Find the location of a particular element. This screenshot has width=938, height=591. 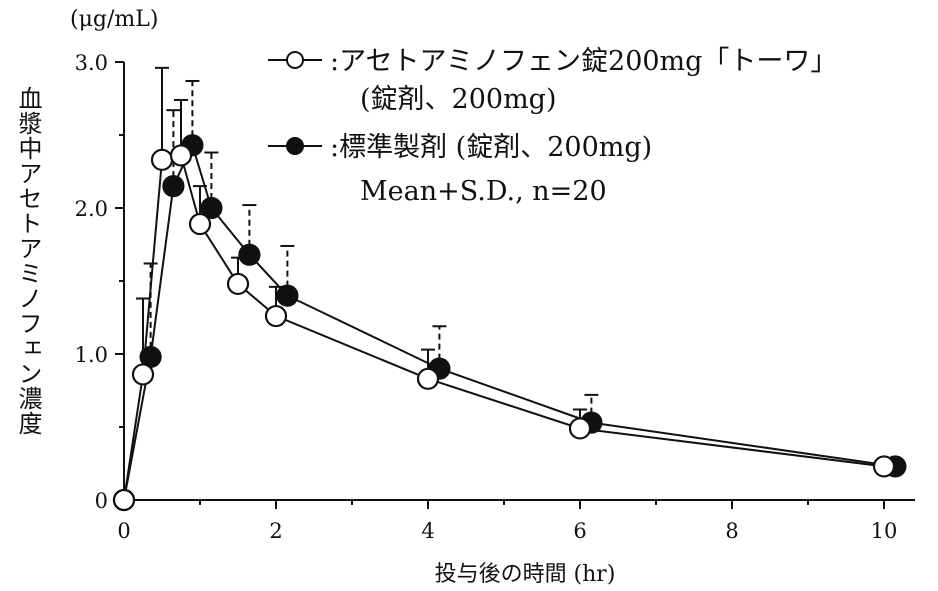

legend-label-reference: :標準製剤 (錠剤、200mg) is located at coordinates (491, 147).